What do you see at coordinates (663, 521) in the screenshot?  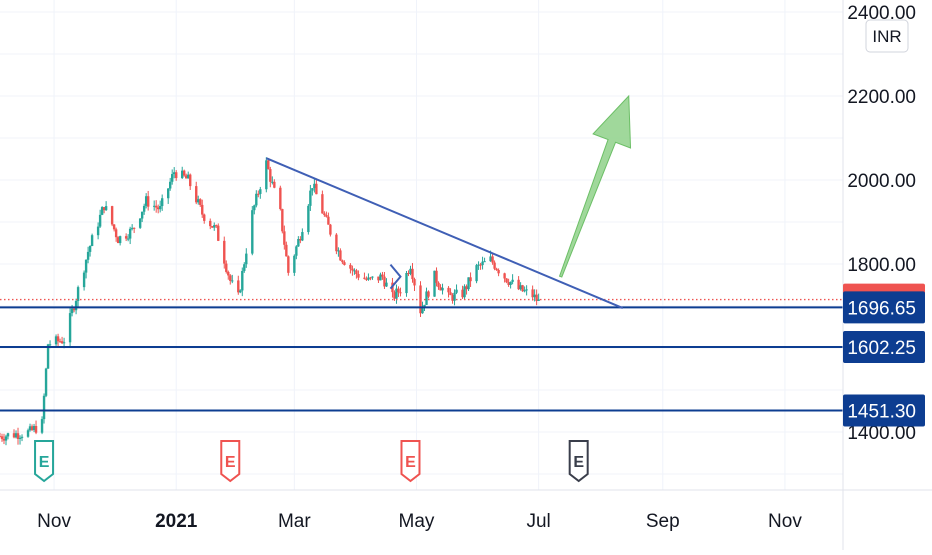 I see `time-tick-label: Sep` at bounding box center [663, 521].